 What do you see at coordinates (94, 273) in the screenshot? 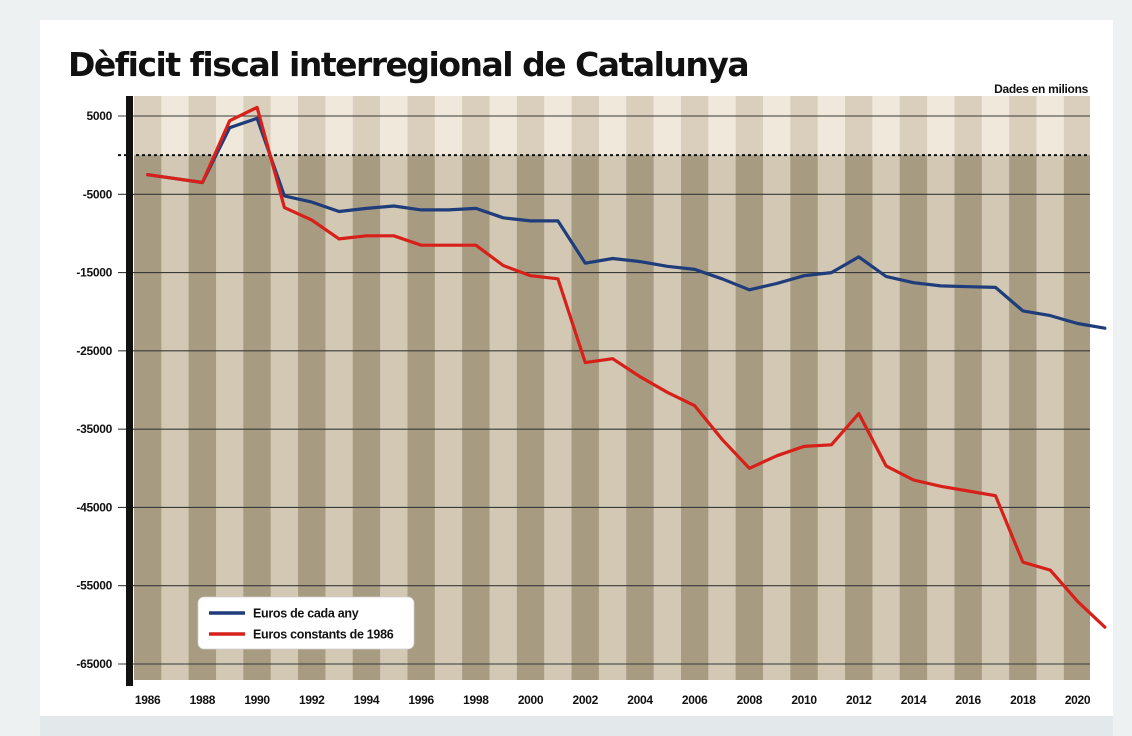
I see `y-tick-label: -15000` at bounding box center [94, 273].